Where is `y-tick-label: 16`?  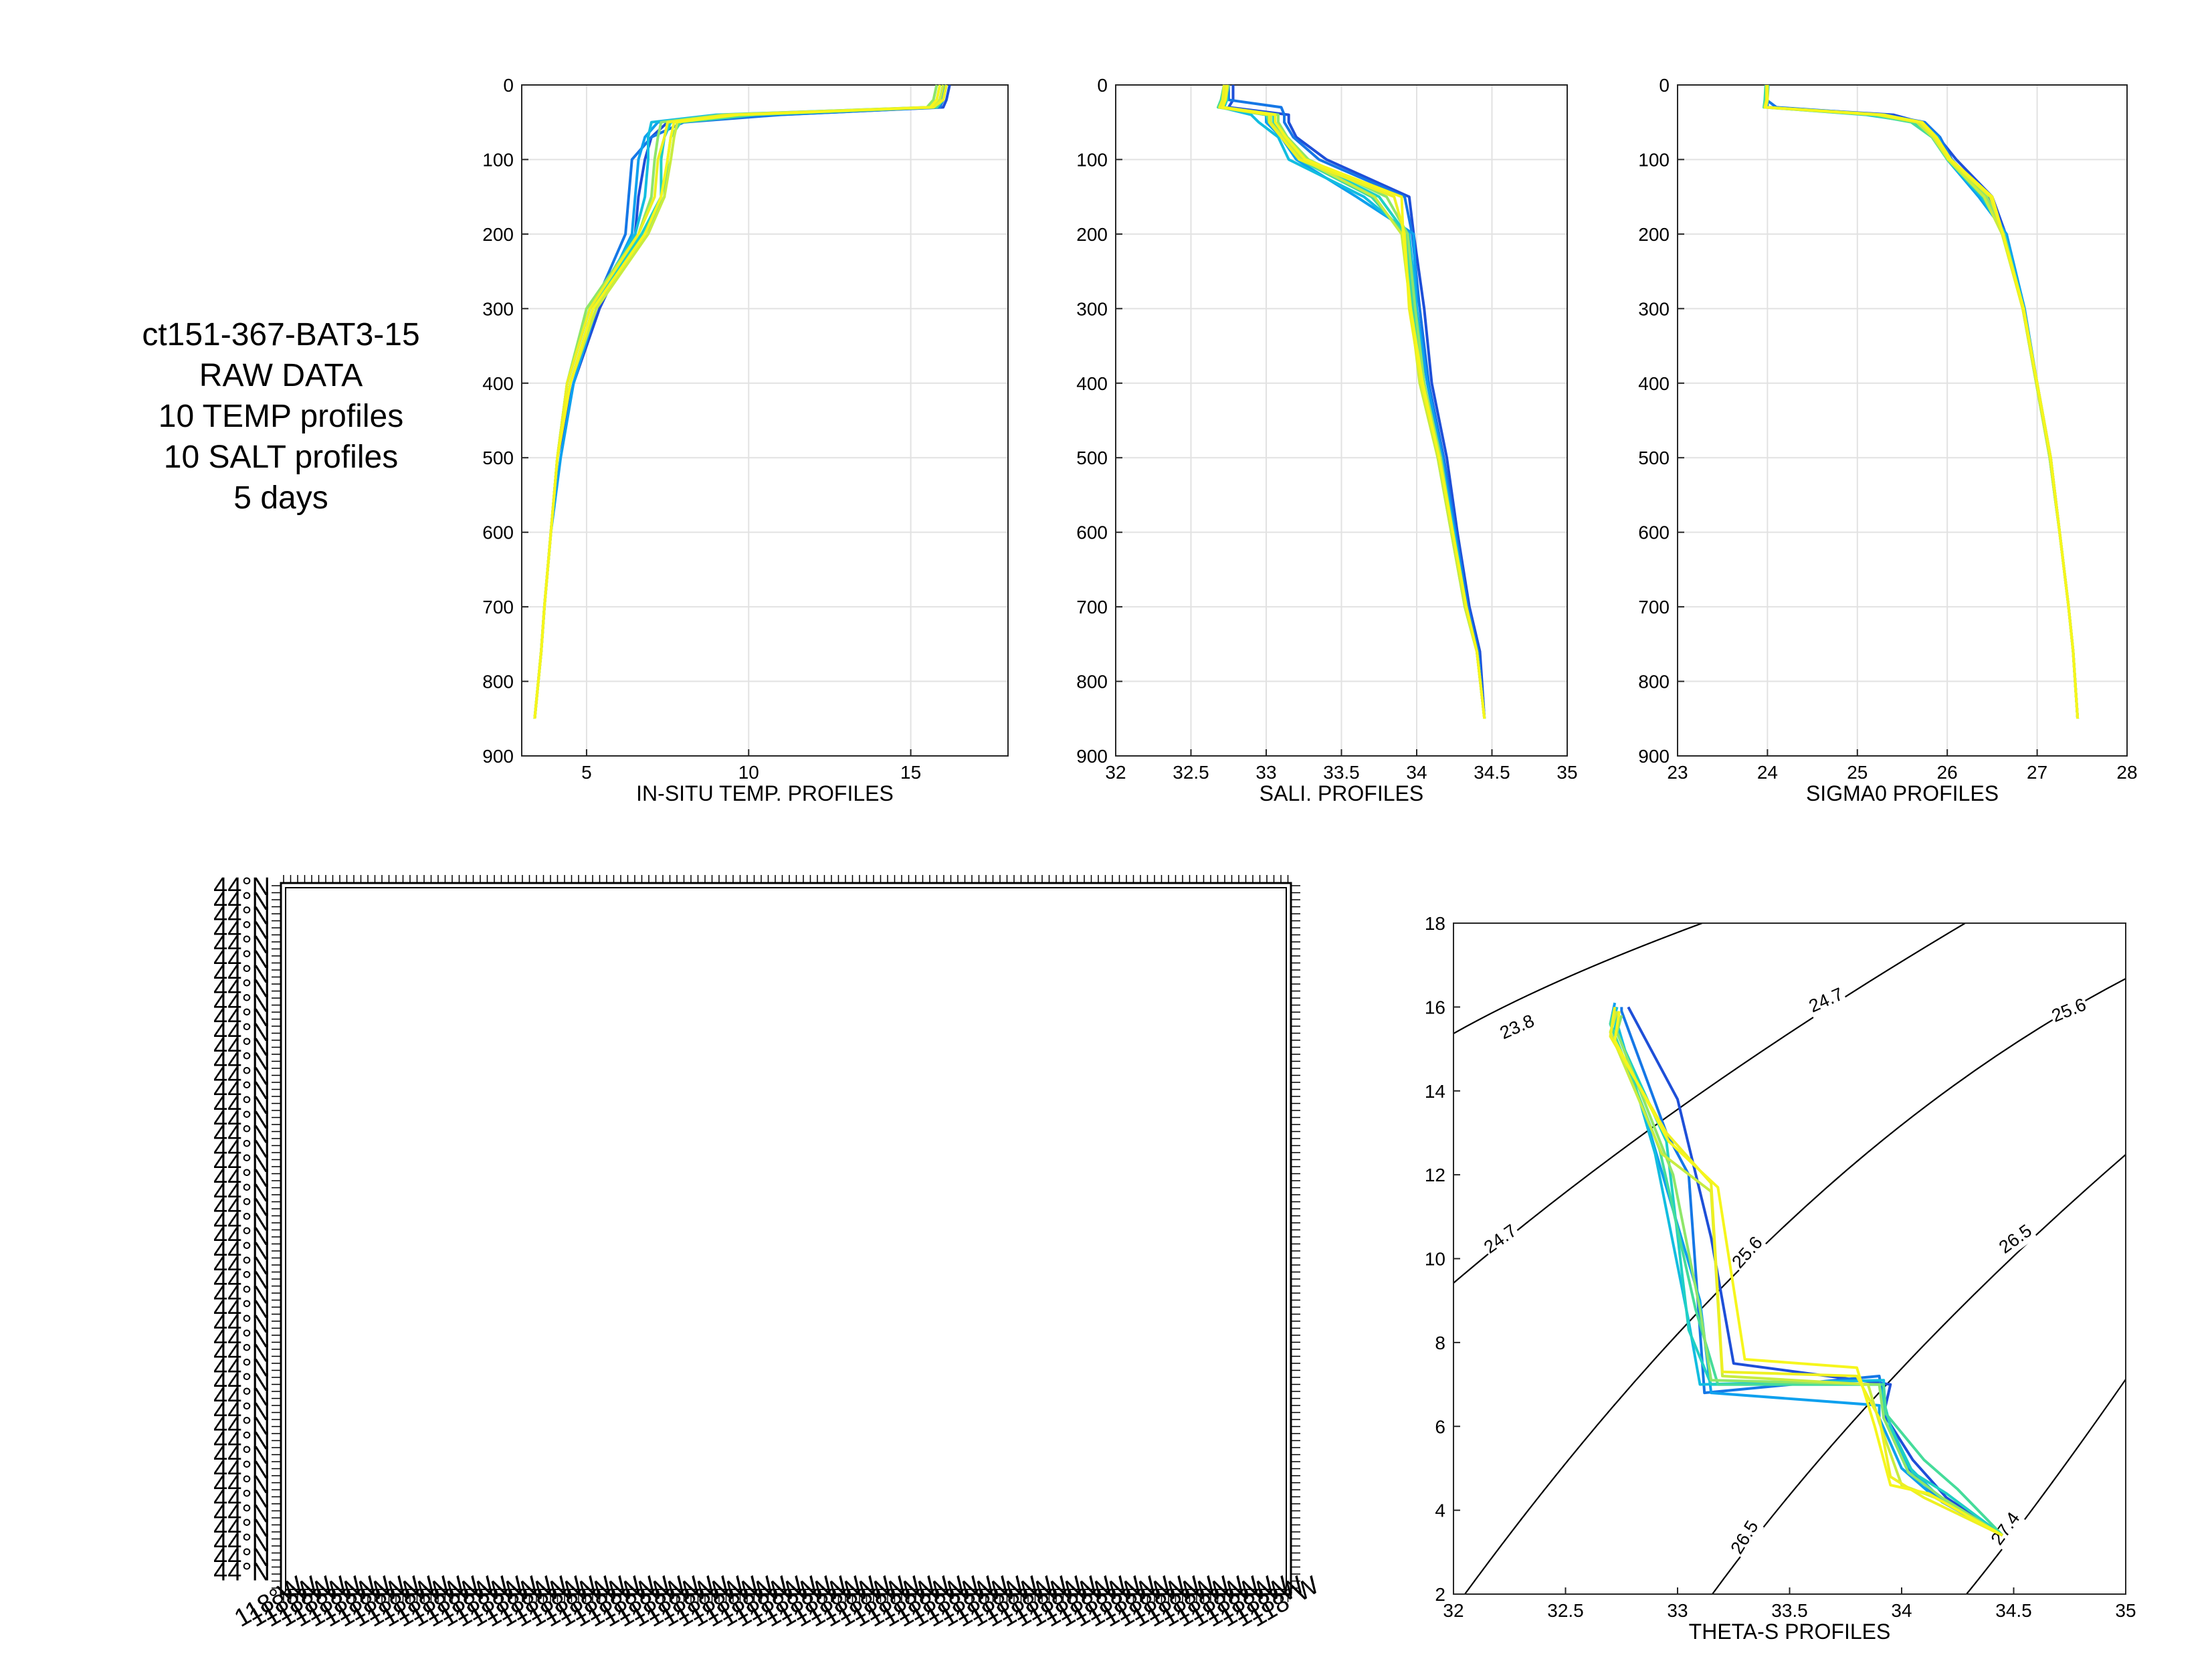
y-tick-label: 16 is located at coordinates (1435, 1007).